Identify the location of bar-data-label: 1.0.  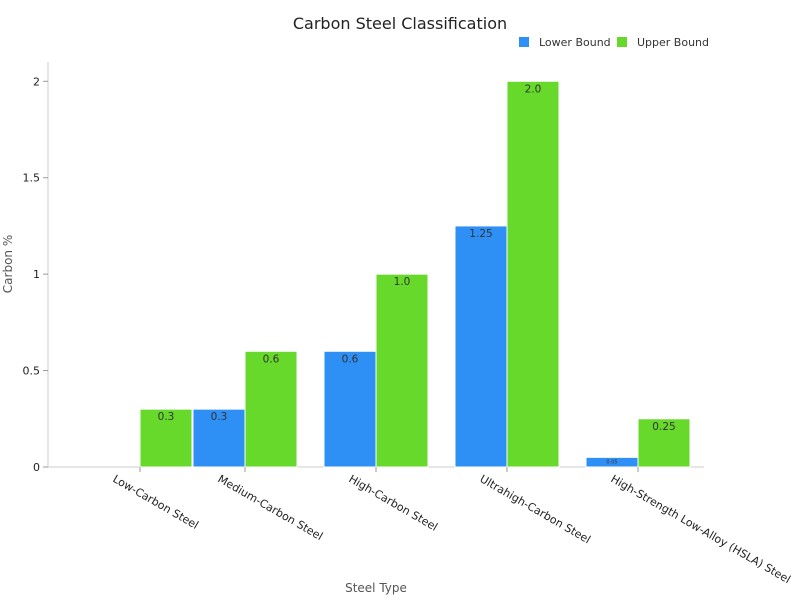
(402, 282).